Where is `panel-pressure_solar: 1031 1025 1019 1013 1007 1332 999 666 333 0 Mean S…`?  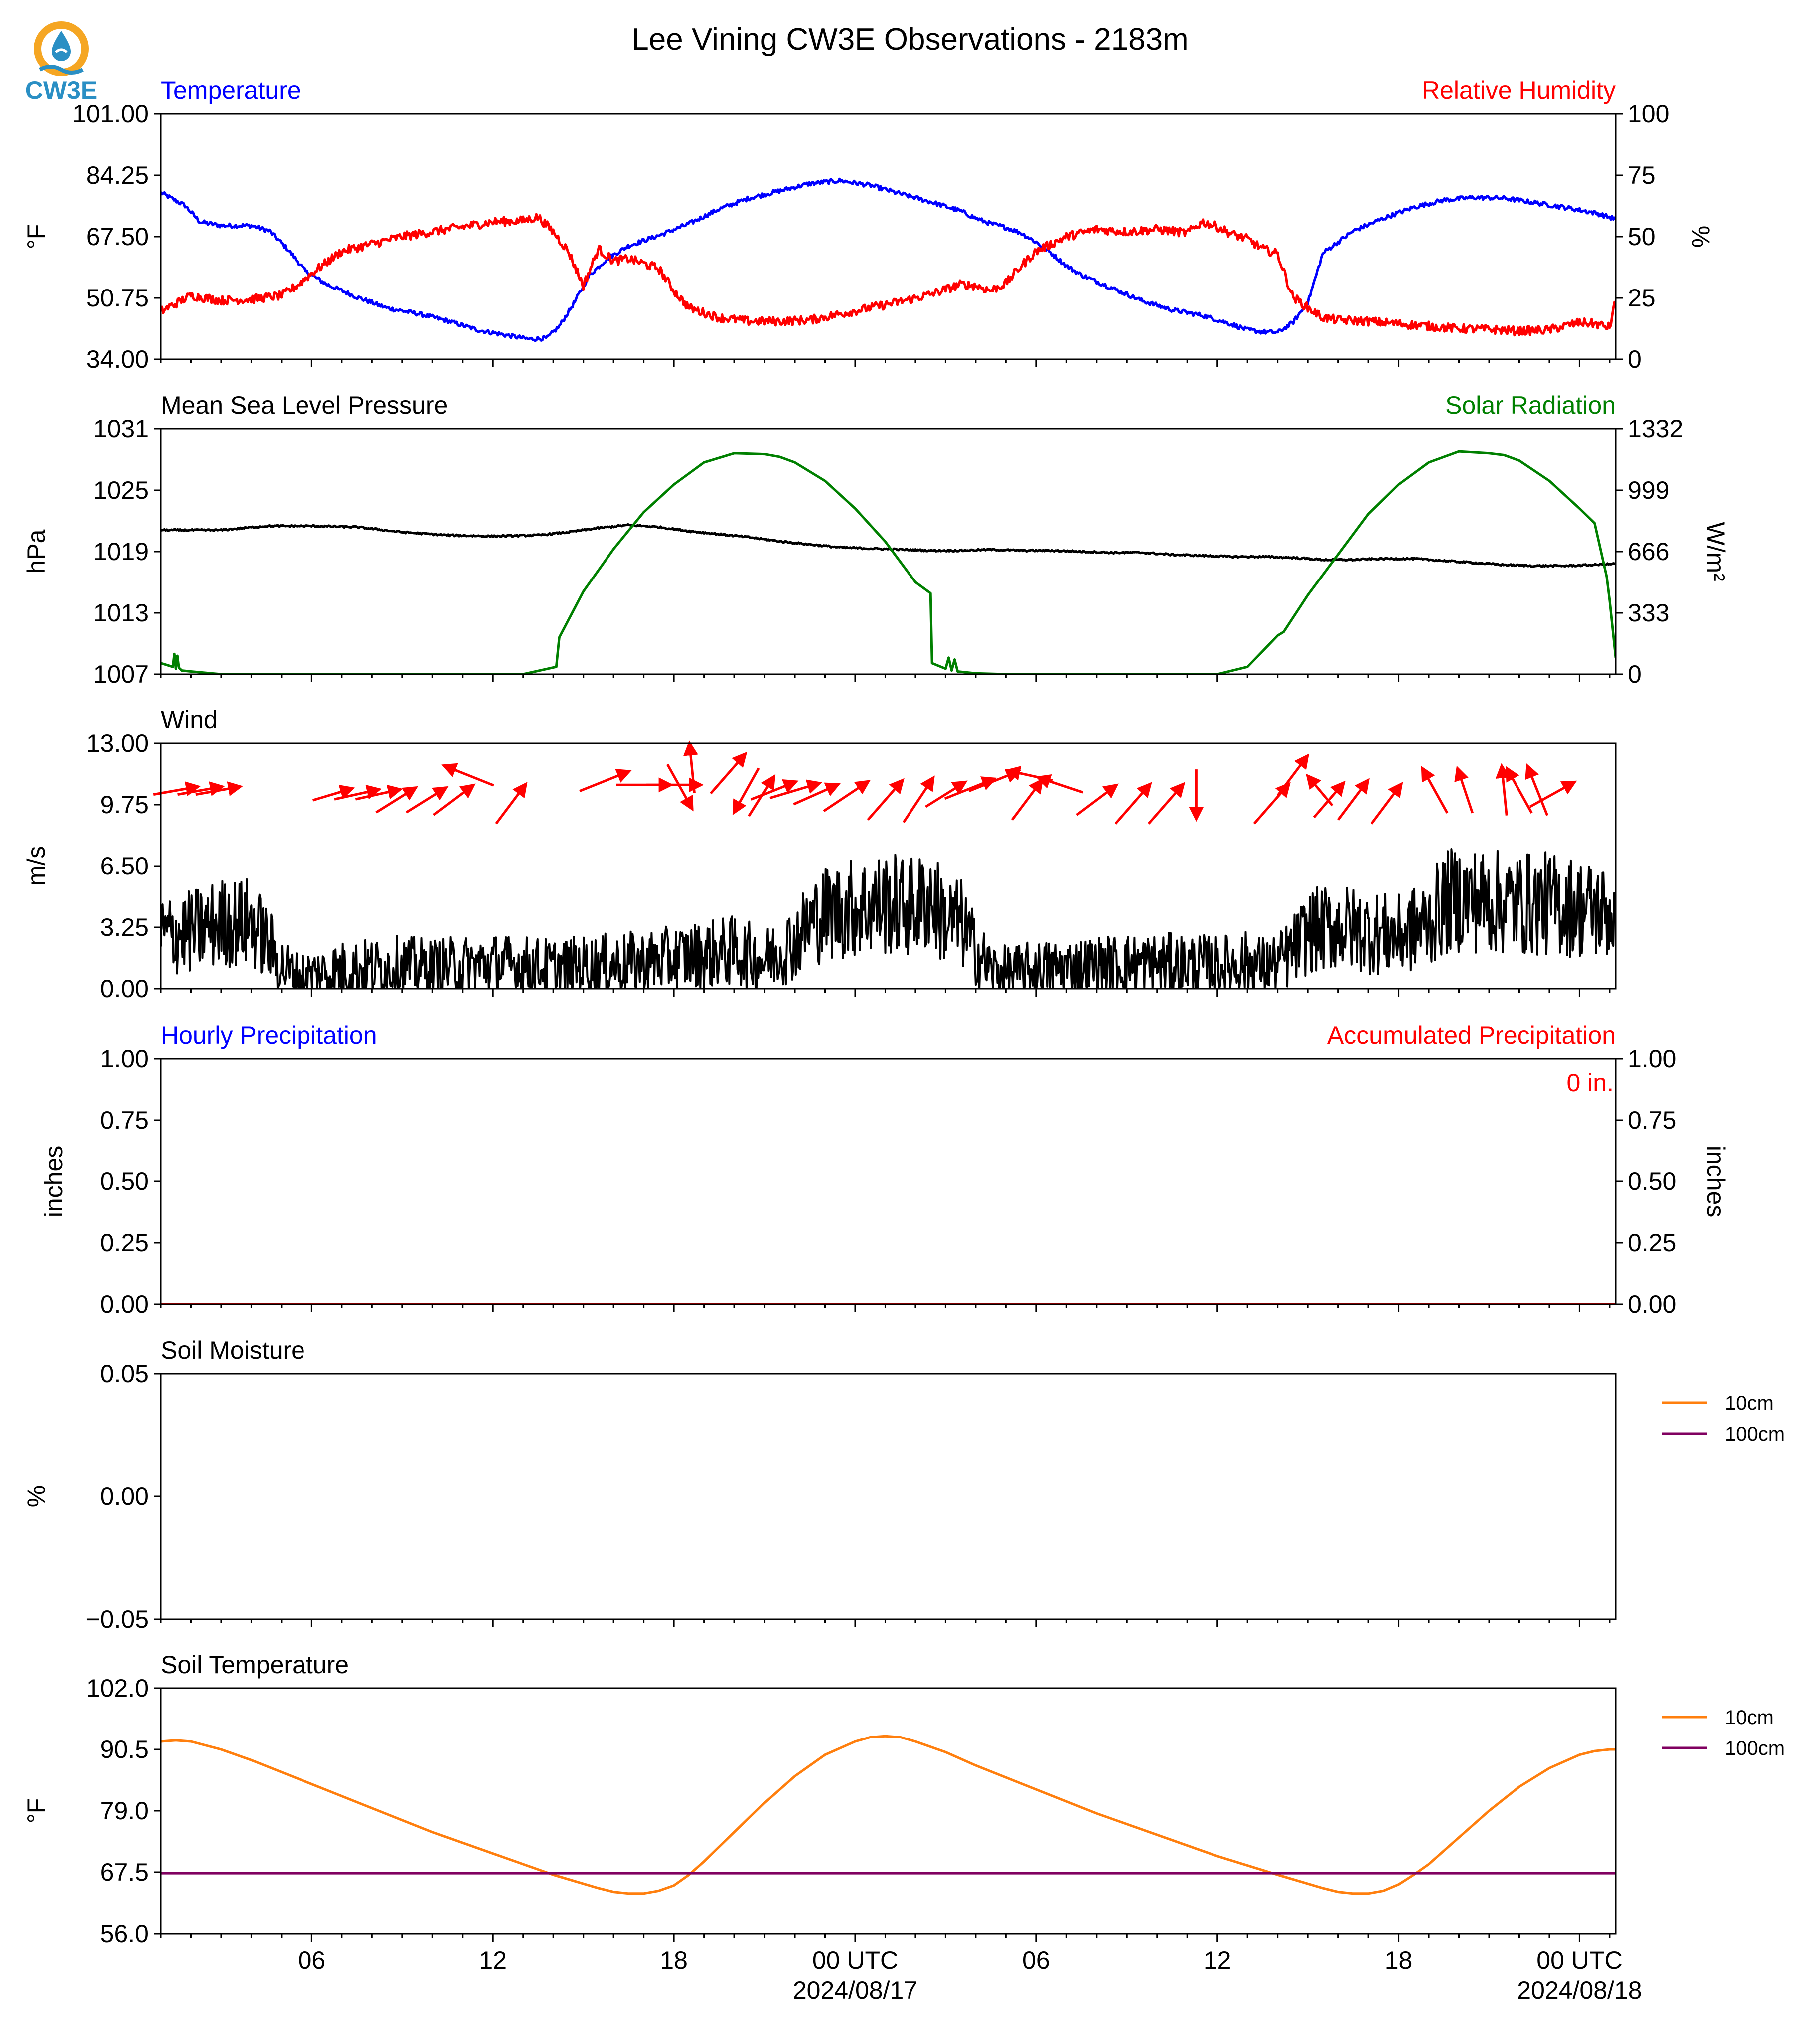 panel-pressure_solar: 1031 1025 1019 1013 1007 1332 999 666 333 0 Mean S… is located at coordinates (876, 539).